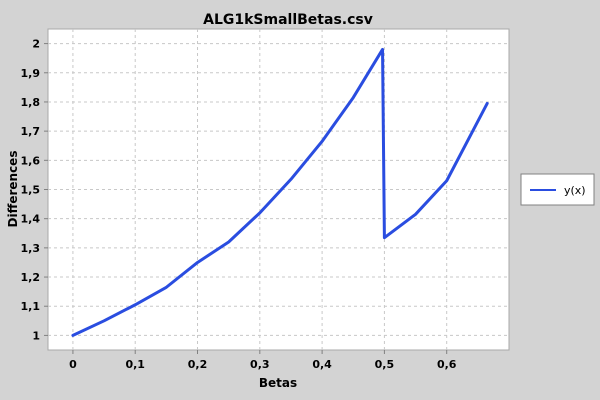 The image size is (600, 400). I want to click on legend-label: y(x), so click(575, 190).